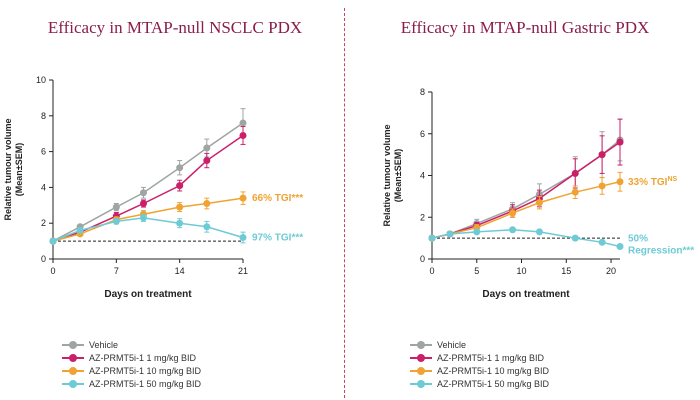 The width and height of the screenshot is (700, 400). I want to click on panel-divider, so click(344, 203).